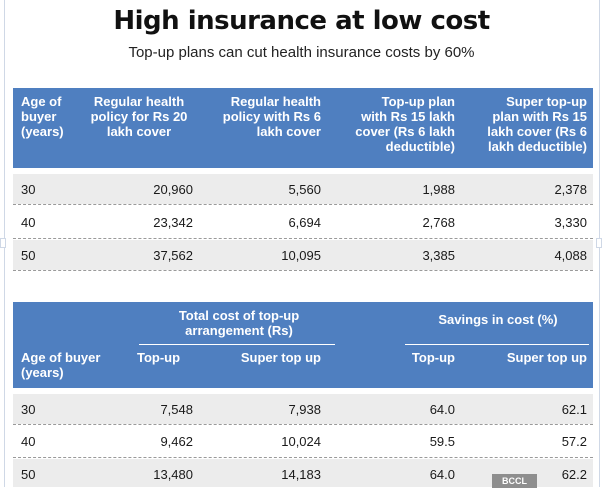 The image size is (603, 488). What do you see at coordinates (139, 101) in the screenshot?
I see `t1-h1-line0: Regular health` at bounding box center [139, 101].